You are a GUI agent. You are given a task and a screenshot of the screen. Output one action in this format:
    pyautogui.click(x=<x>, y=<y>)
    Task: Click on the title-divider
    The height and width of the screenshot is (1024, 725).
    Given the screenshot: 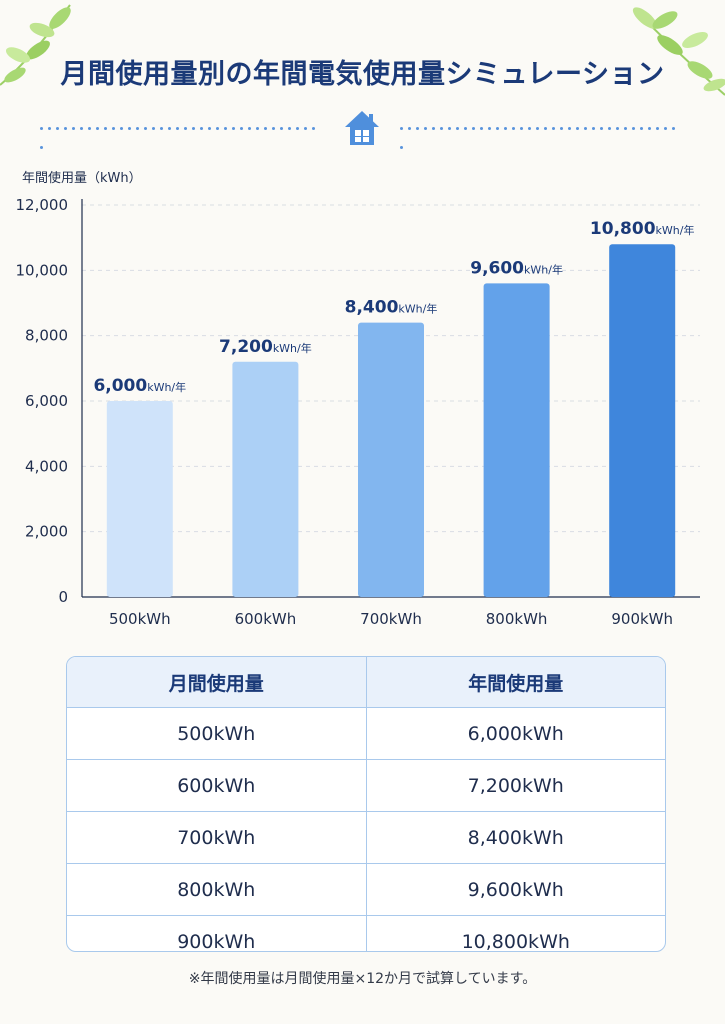 What is the action you would take?
    pyautogui.click(x=362, y=128)
    